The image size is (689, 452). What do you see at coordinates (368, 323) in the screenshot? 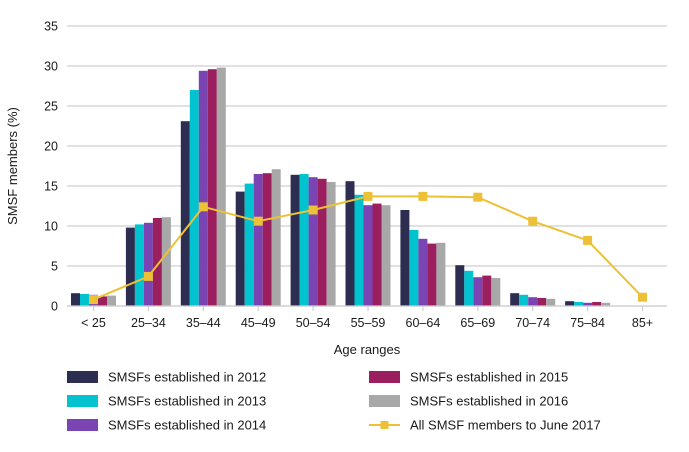
I see `x-tick-label: 55–59` at bounding box center [368, 323].